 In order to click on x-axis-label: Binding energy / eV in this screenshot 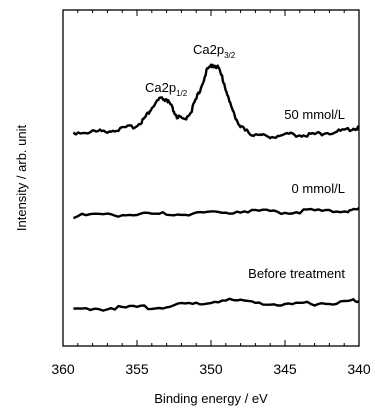, I will do `click(211, 398)`.